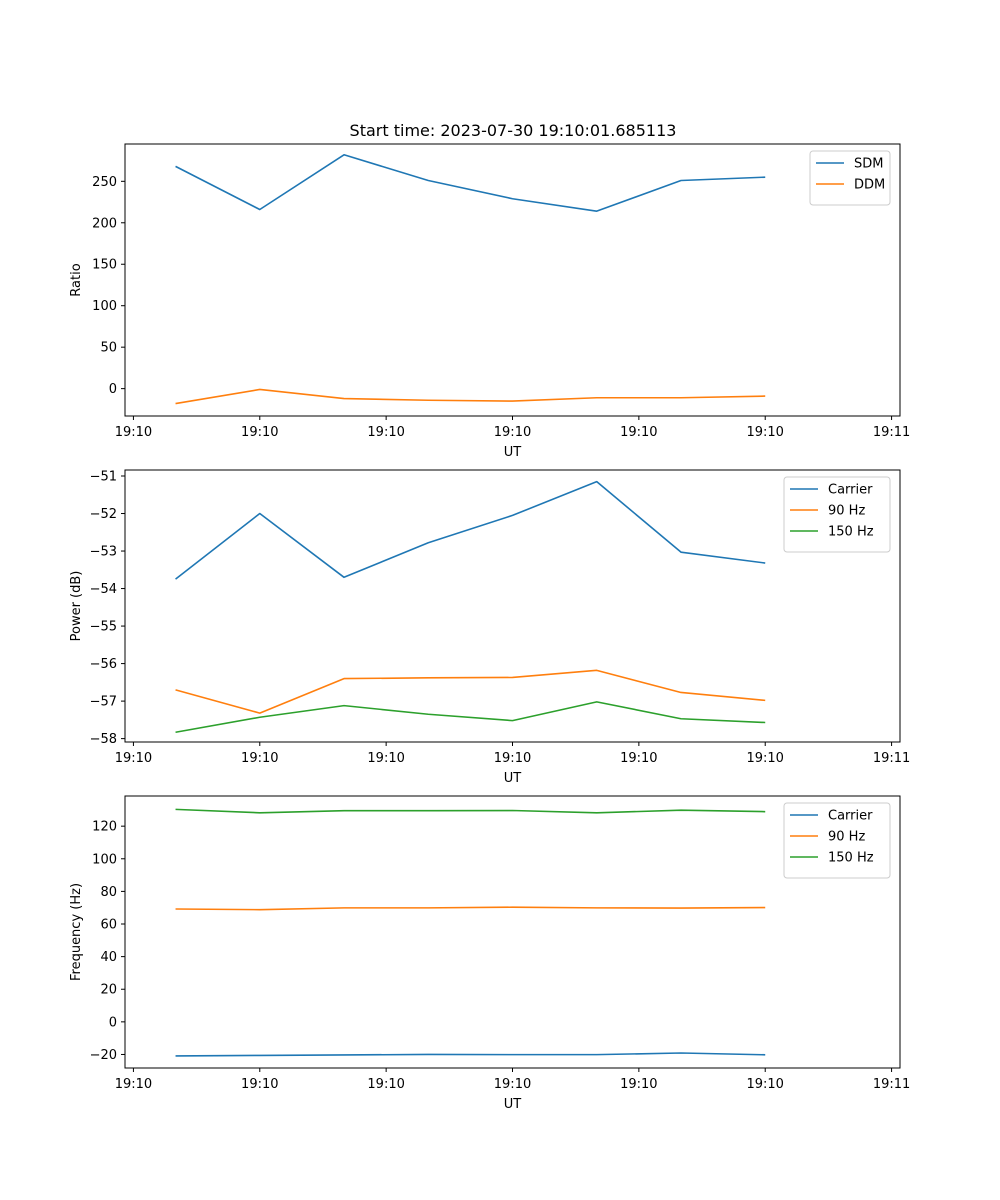 This screenshot has height=1200, width=1000. I want to click on y-axis-label: Frequency (Hz), so click(76, 932).